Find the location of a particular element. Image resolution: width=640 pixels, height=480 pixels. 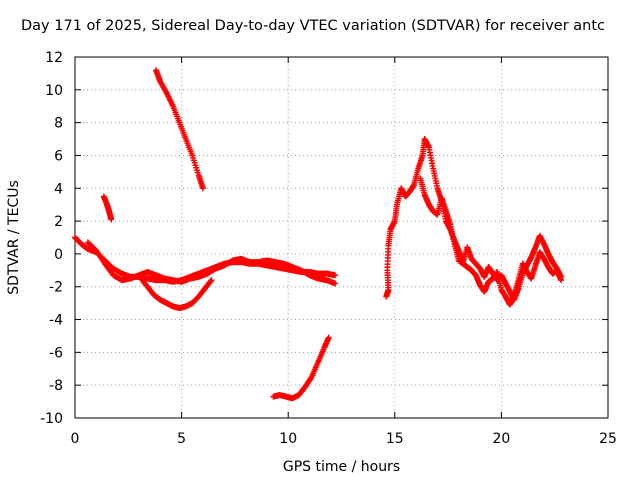

y-tick-label: 0 is located at coordinates (58, 255).